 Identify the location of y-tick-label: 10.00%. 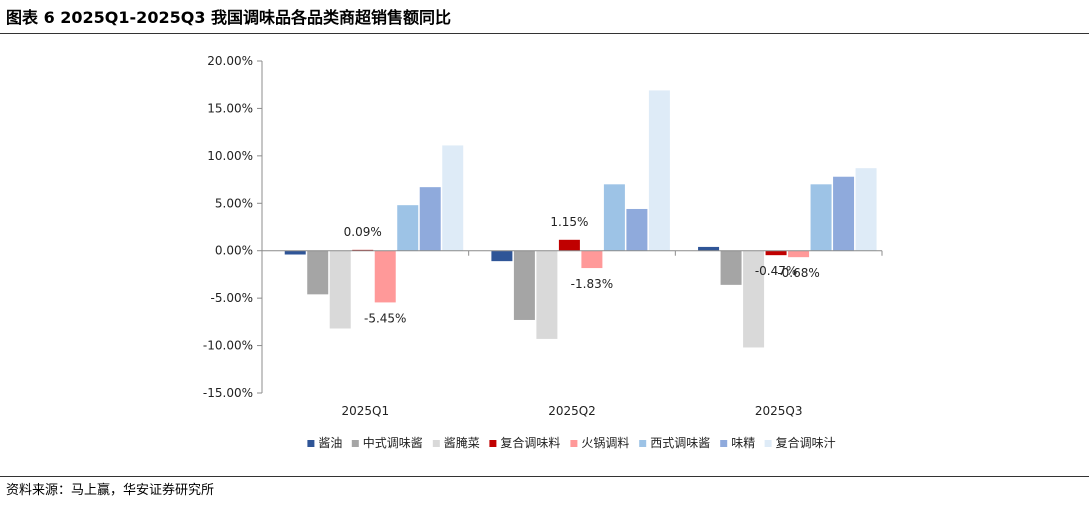
(230, 156).